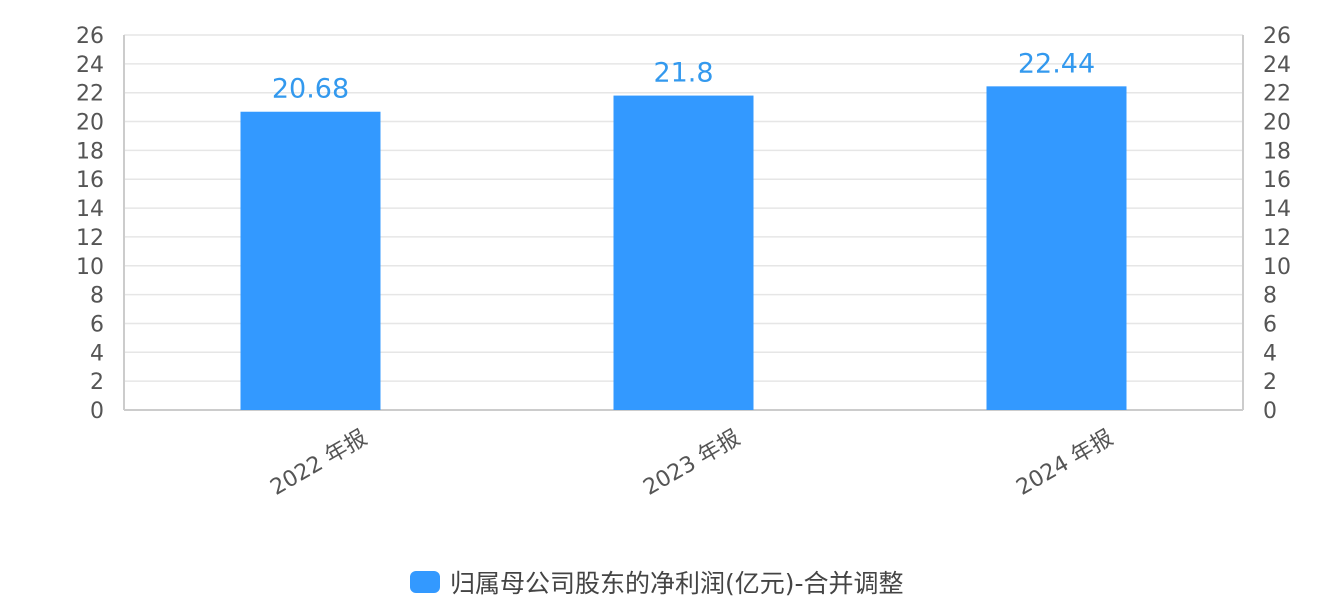  What do you see at coordinates (677, 583) in the screenshot?
I see `legend-label: 归属母公司股东的净利润(亿元)-合并调整` at bounding box center [677, 583].